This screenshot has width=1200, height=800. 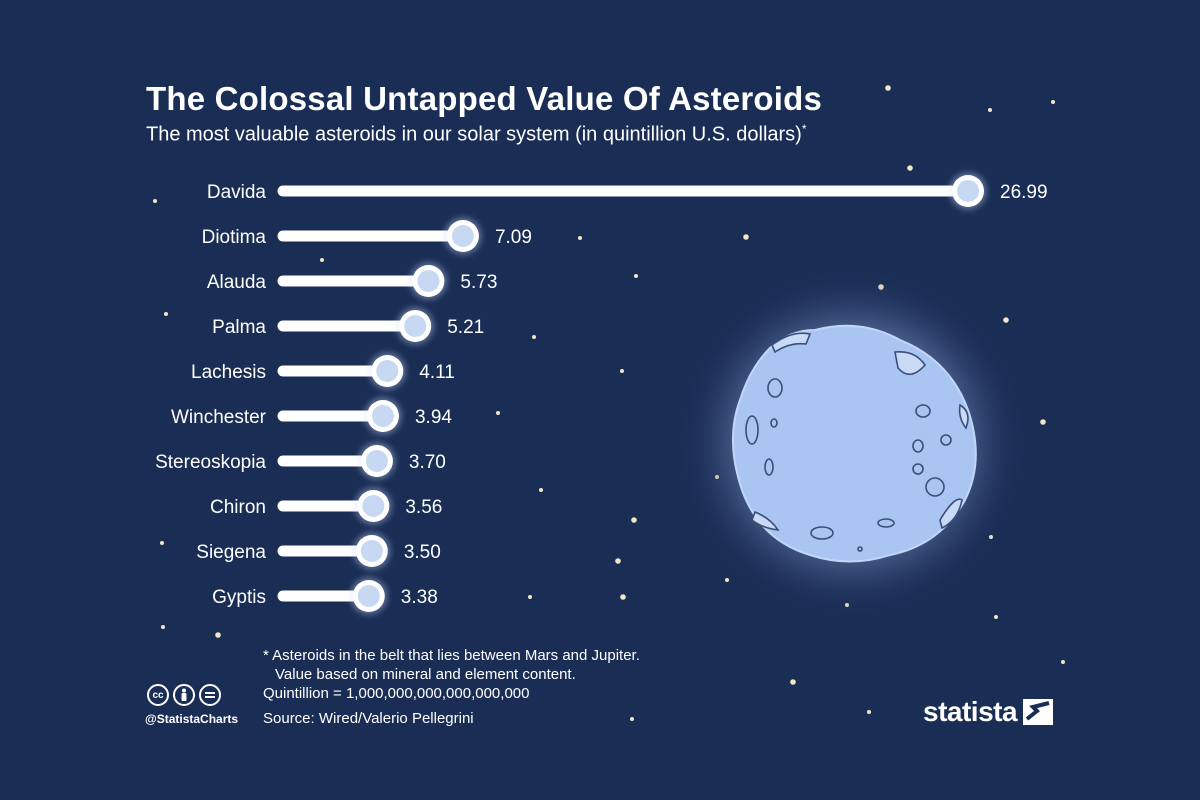 I want to click on category-label: Gyptis, so click(x=239, y=597).